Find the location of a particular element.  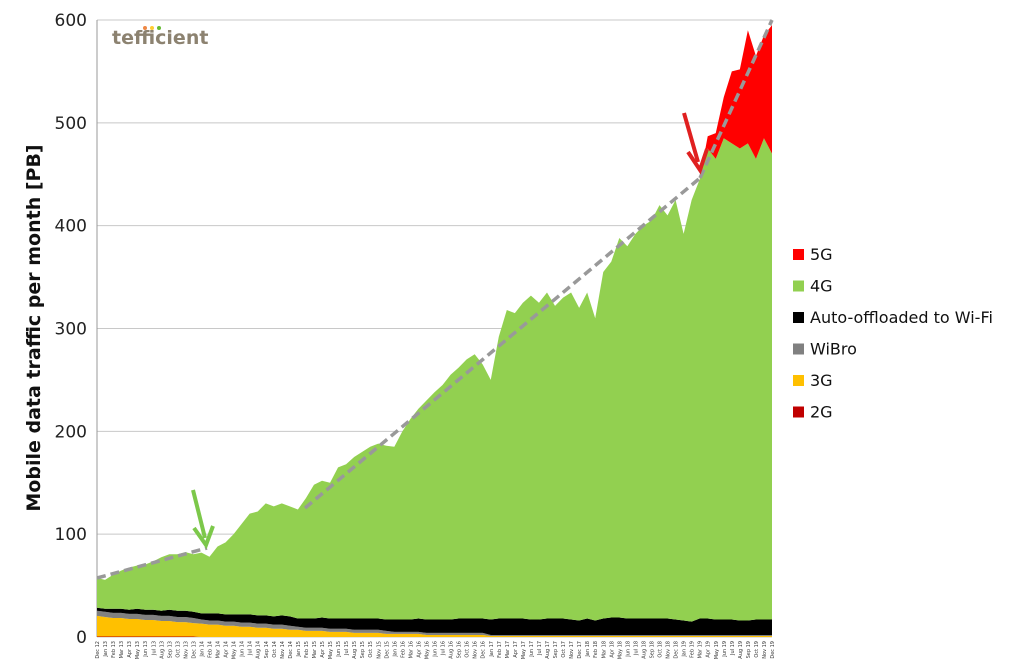

legend: 2G 3G WiBro Auto-offloaded to Wi-Fi 4G 5G is located at coordinates (893, 333).